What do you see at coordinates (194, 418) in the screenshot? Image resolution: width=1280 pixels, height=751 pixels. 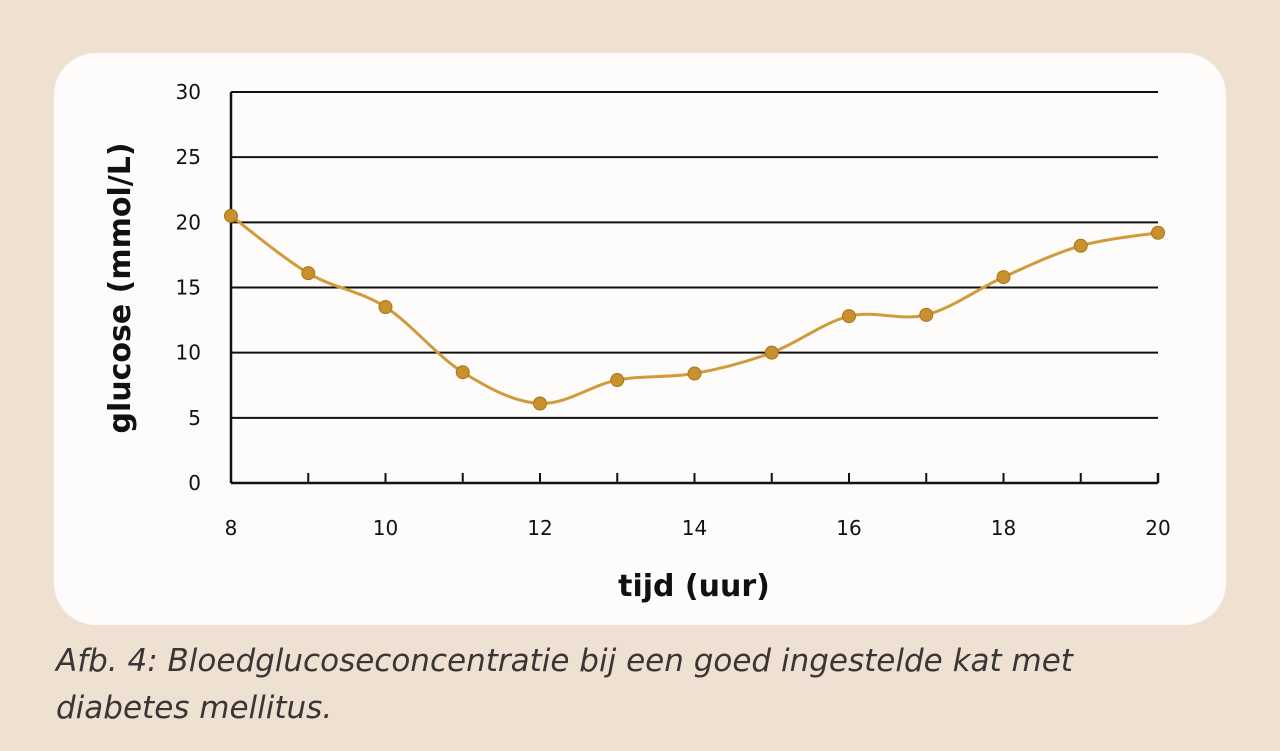 I see `y-tick-label: 5` at bounding box center [194, 418].